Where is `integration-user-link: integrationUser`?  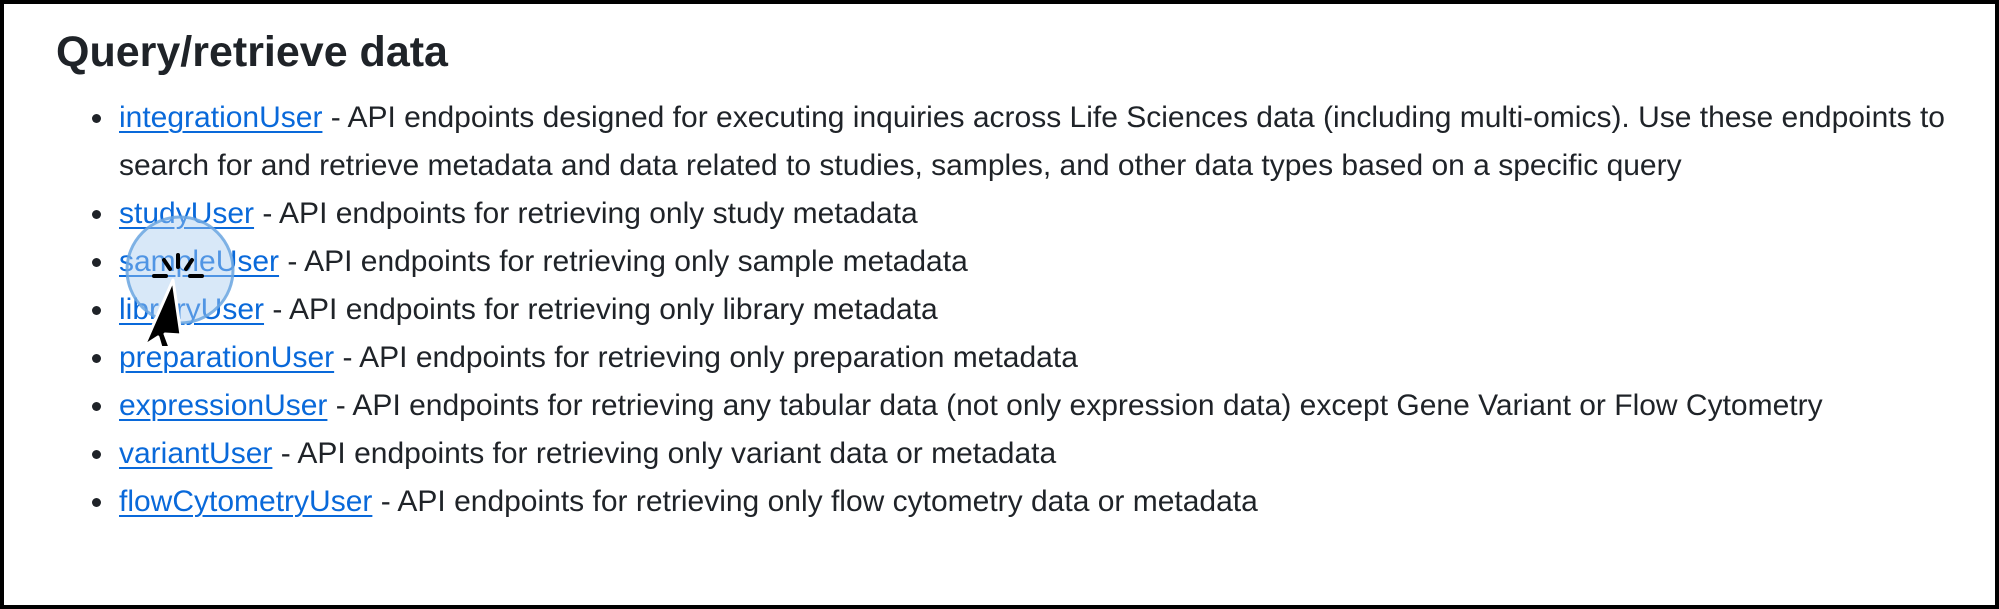 integration-user-link: integrationUser is located at coordinates (221, 117).